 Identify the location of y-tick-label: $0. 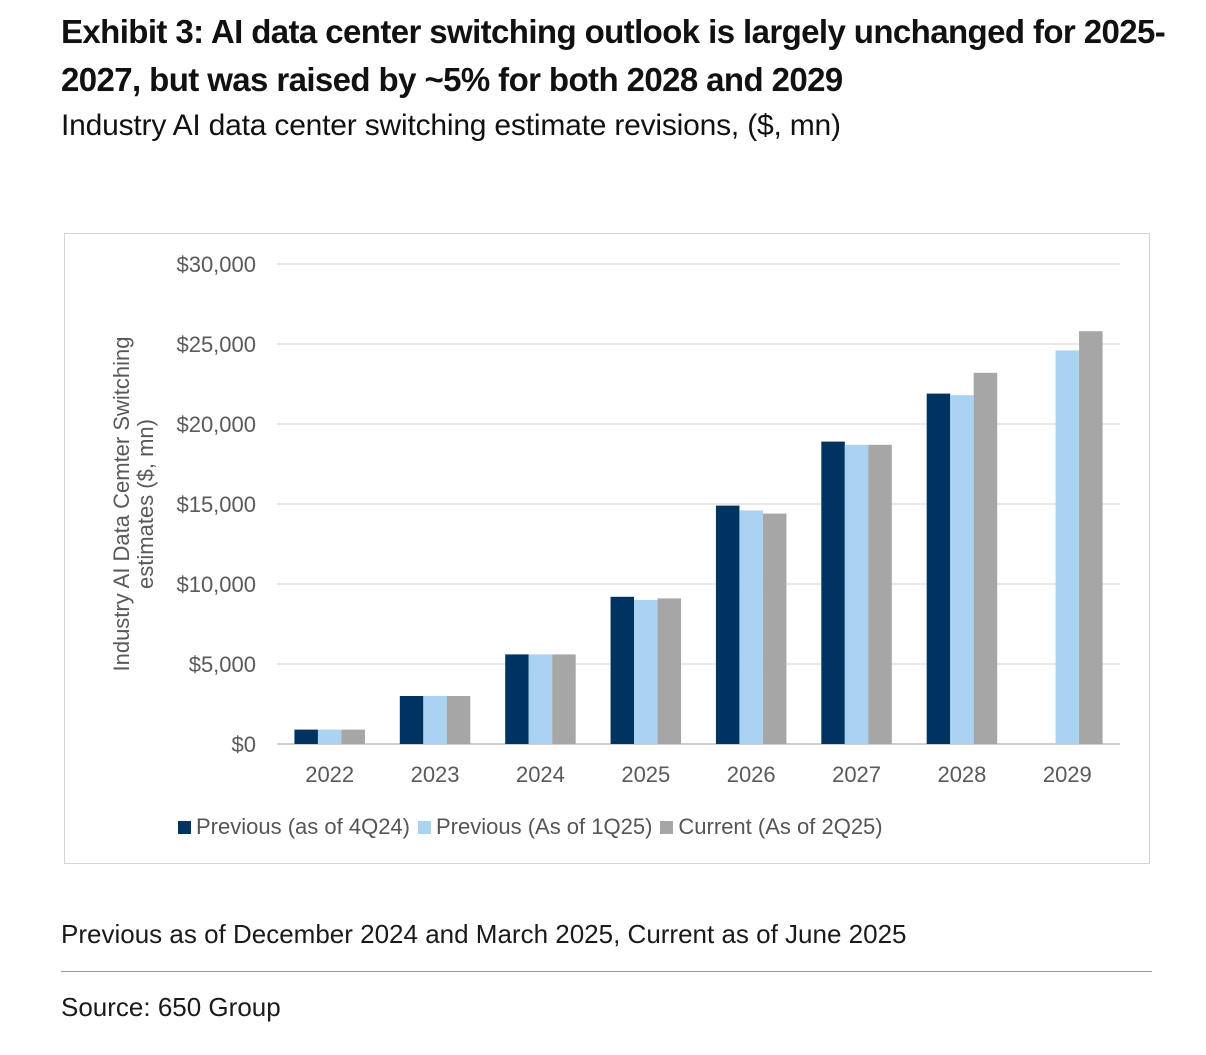
(244, 744).